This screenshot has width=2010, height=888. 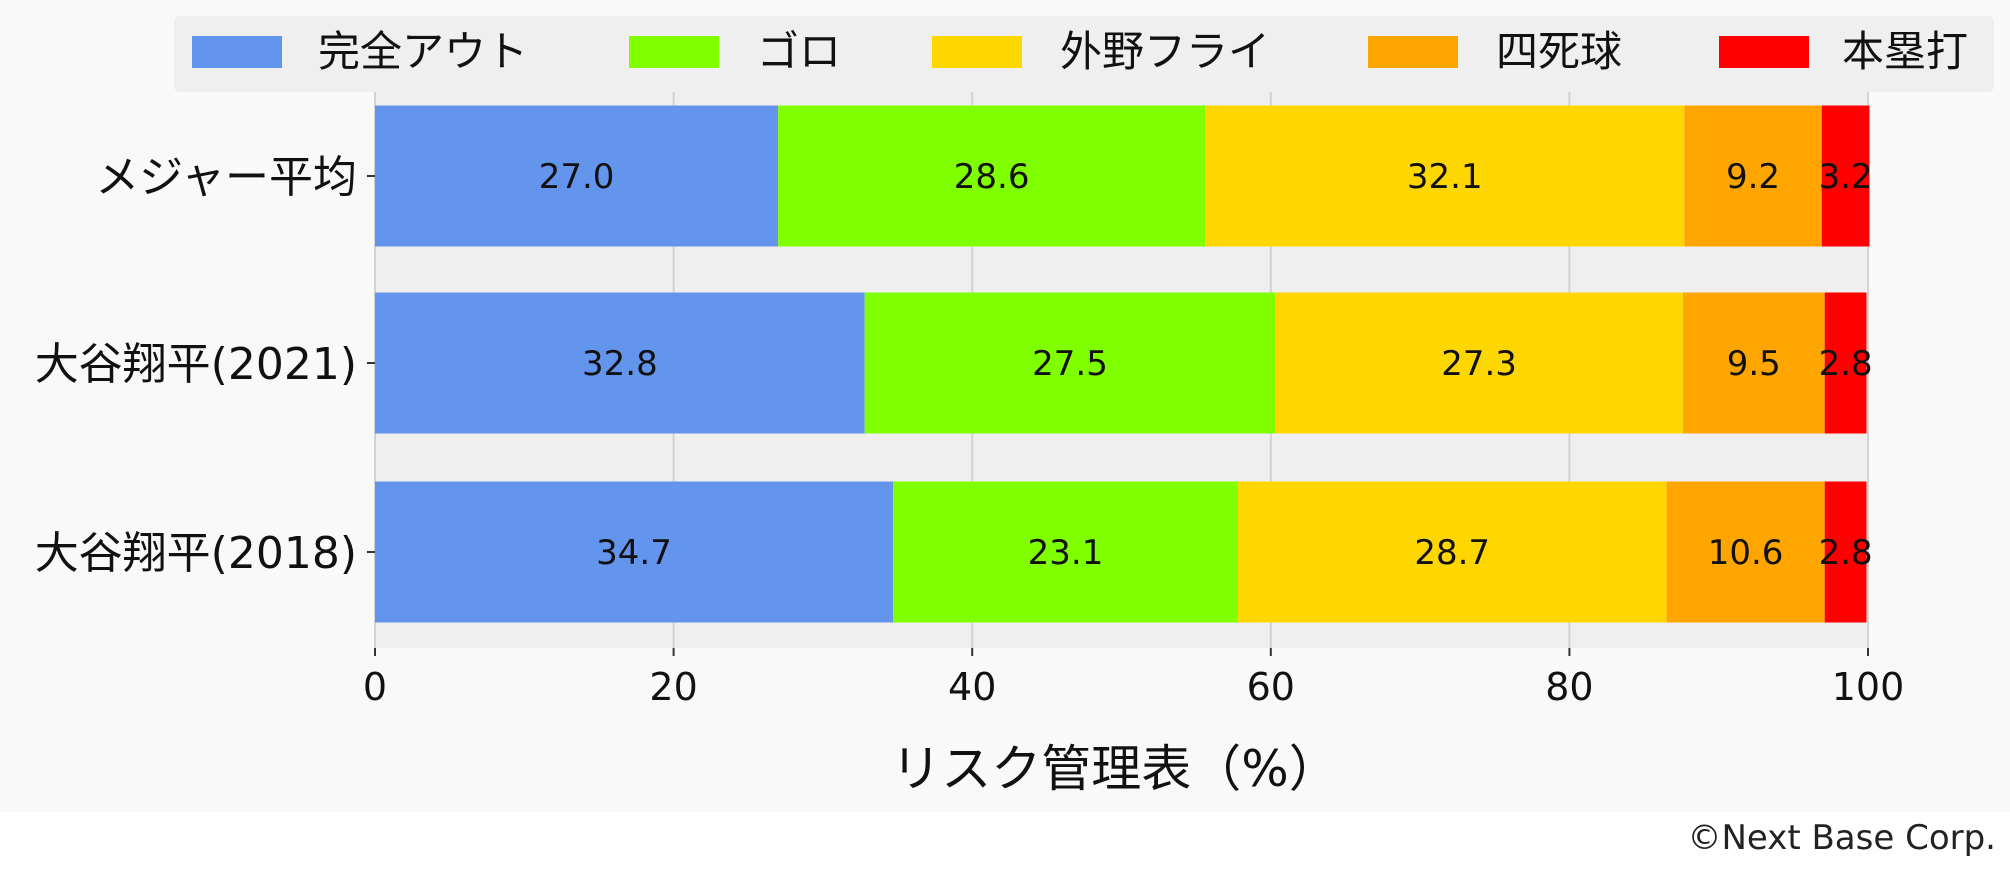 What do you see at coordinates (1868, 687) in the screenshot?
I see `x-tick-label-5: 100` at bounding box center [1868, 687].